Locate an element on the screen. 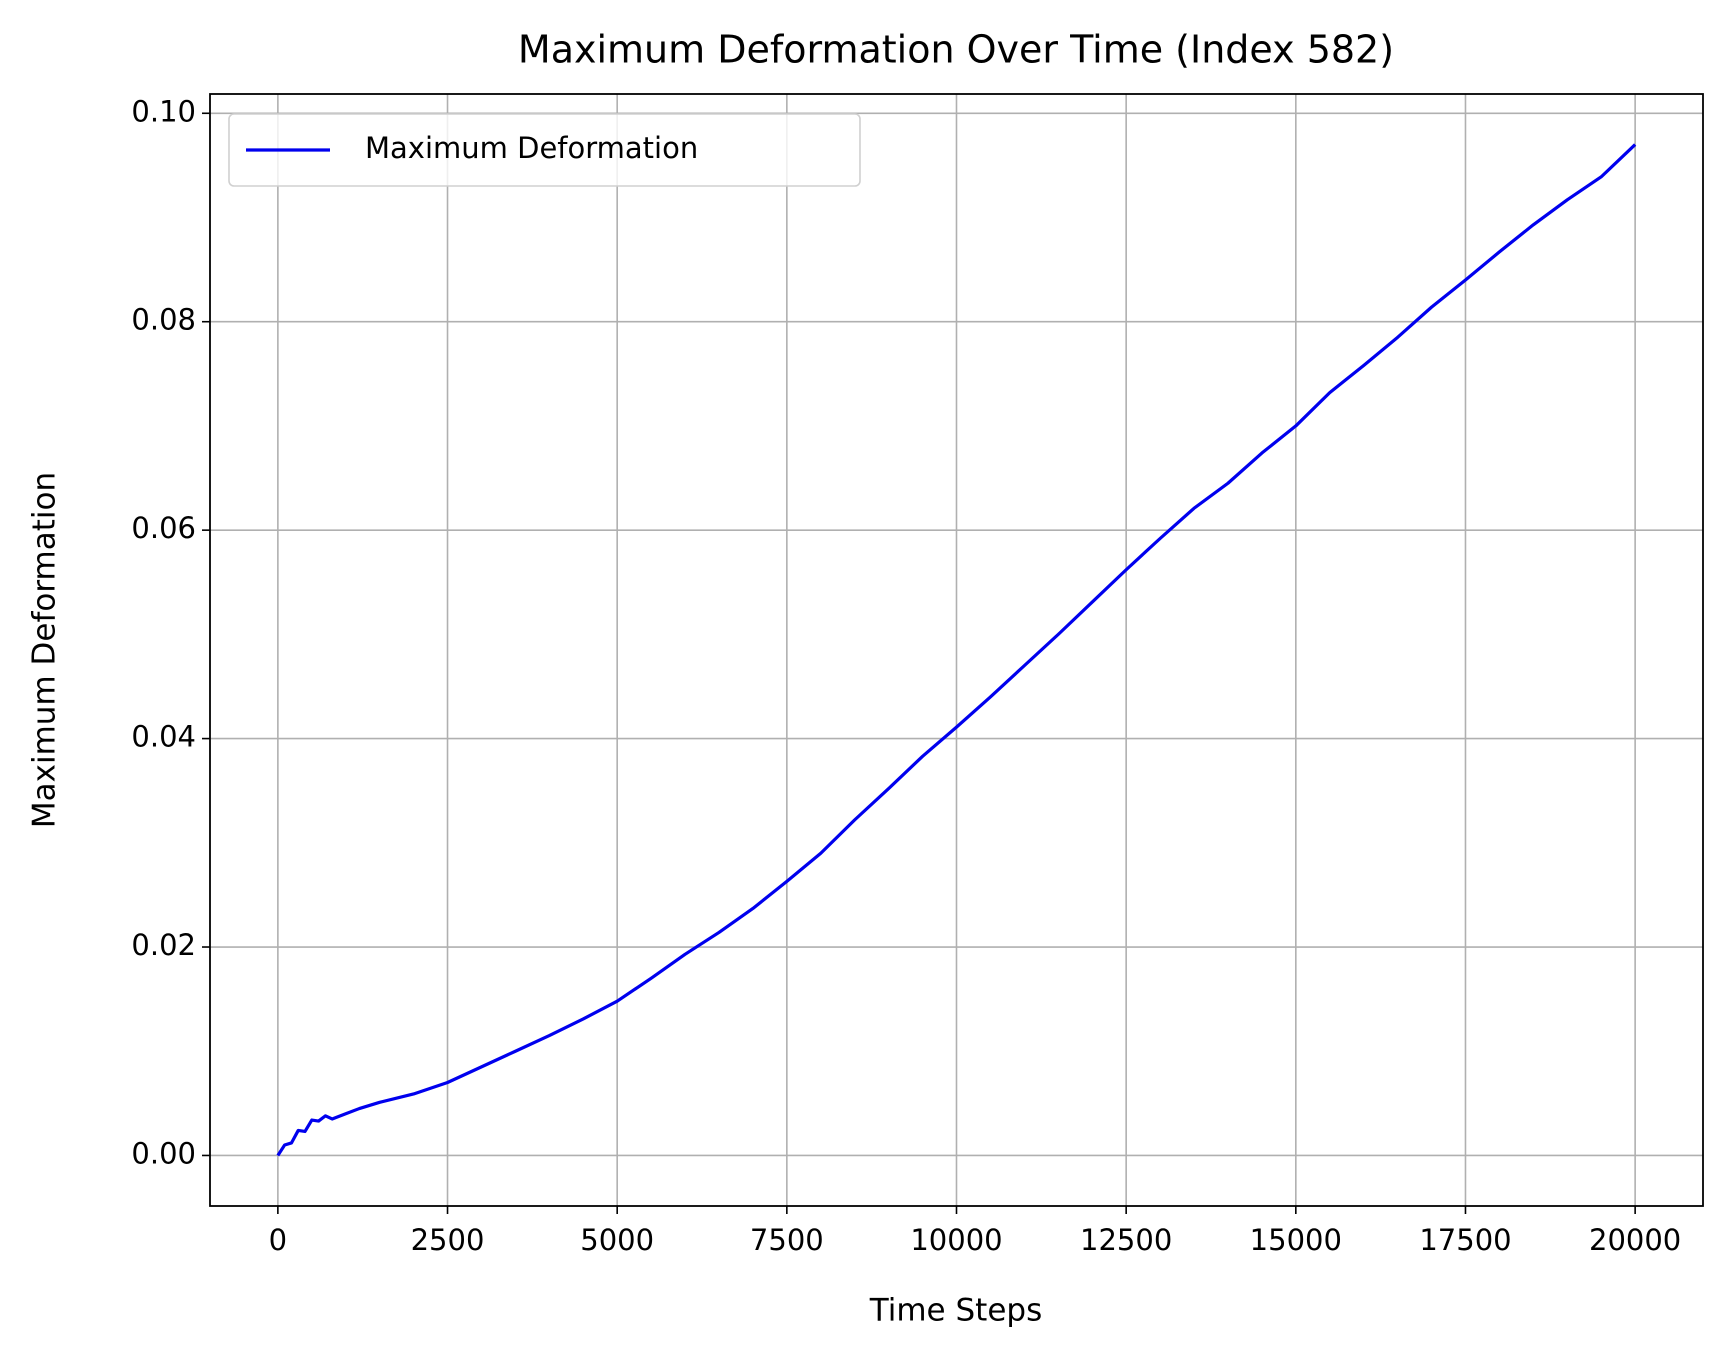 This screenshot has width=1726, height=1357. legend-label: Maximum Deformation is located at coordinates (531, 148).